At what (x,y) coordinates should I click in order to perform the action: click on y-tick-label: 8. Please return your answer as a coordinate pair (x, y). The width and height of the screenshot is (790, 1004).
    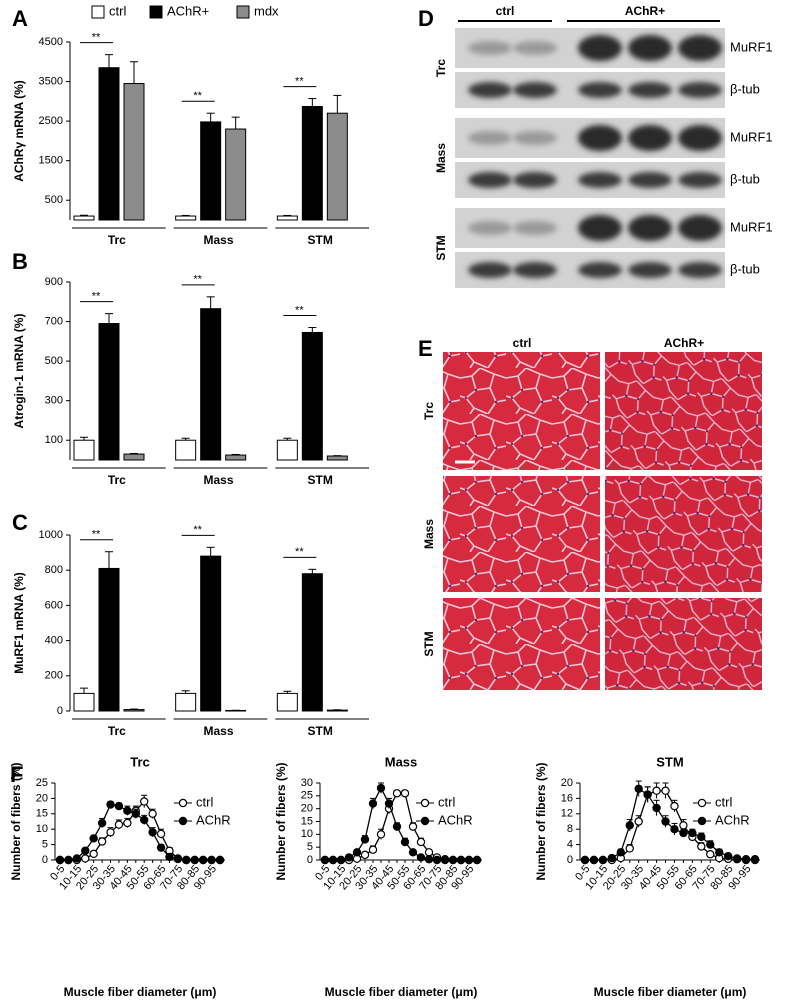
    Looking at the image, I should click on (570, 829).